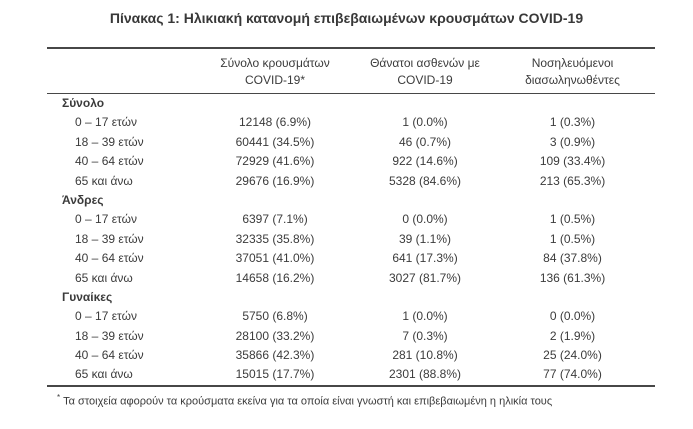  What do you see at coordinates (425, 335) in the screenshot?
I see `deaths-cell: 7 (0.3%)` at bounding box center [425, 335].